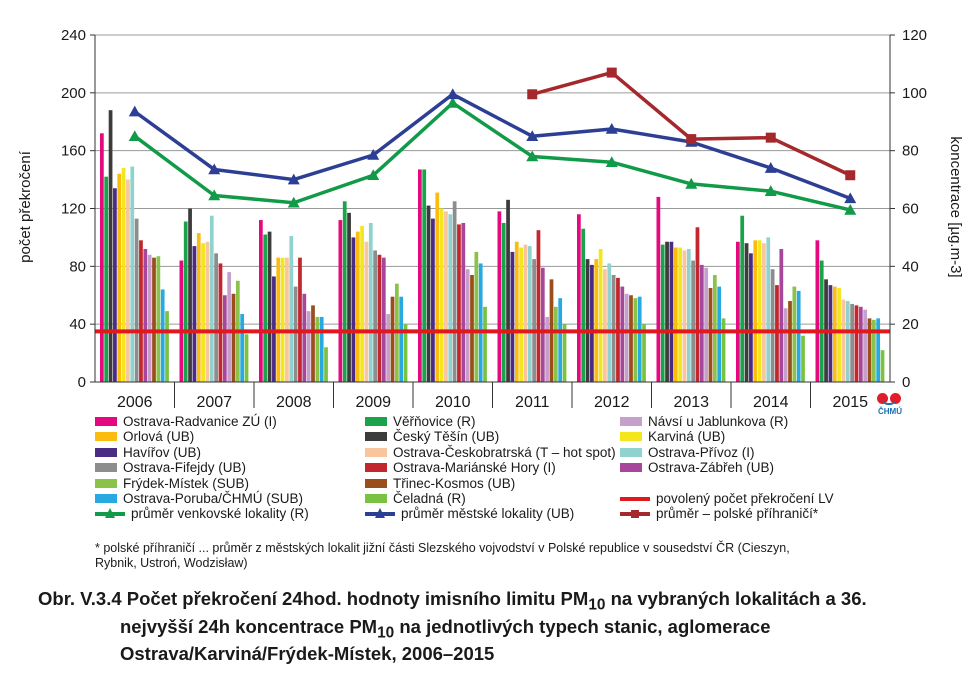  I want to click on y-tick-label-right: 0, so click(906, 382).